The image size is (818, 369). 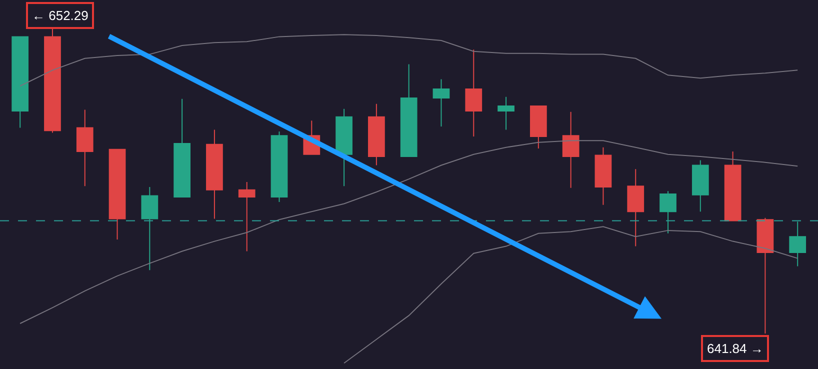 I want to click on annotation: ← 652.29, so click(x=60, y=15).